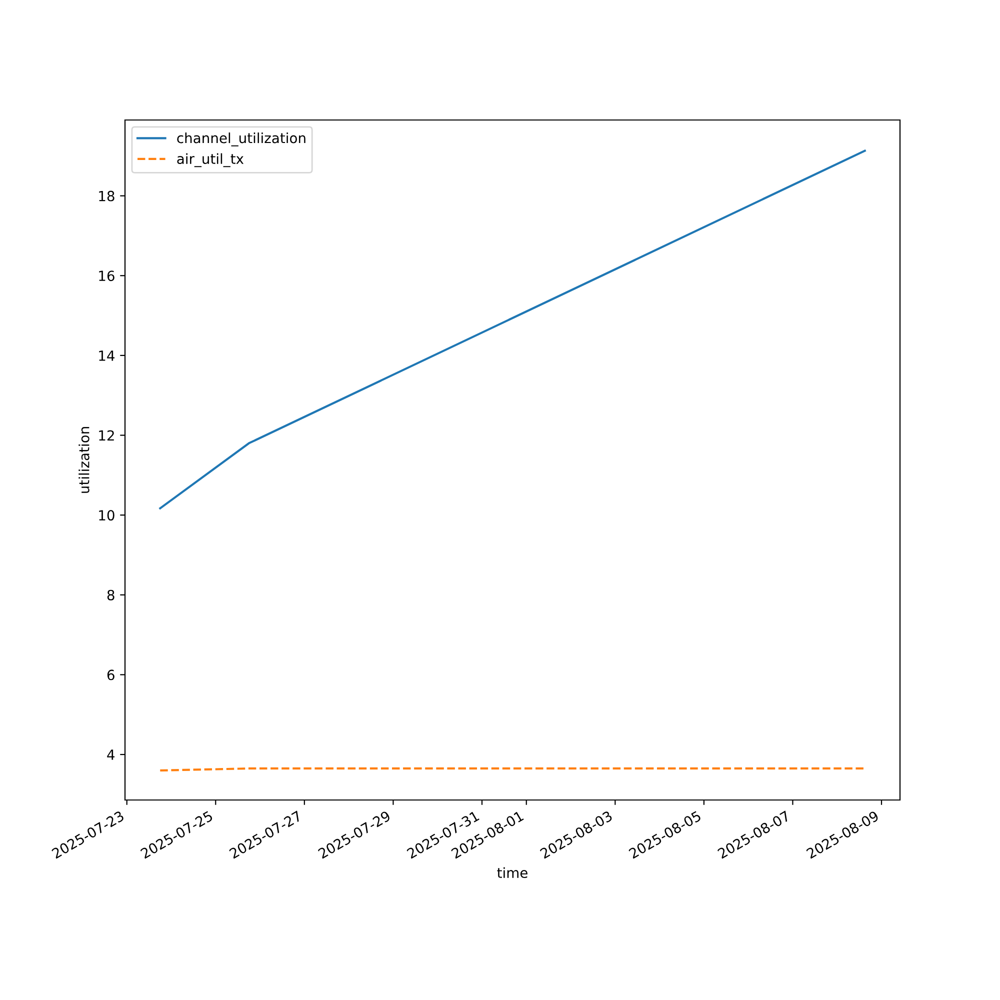 The width and height of the screenshot is (1000, 1000). Describe the element at coordinates (106, 355) in the screenshot. I see `y-tick-label: 14` at that location.